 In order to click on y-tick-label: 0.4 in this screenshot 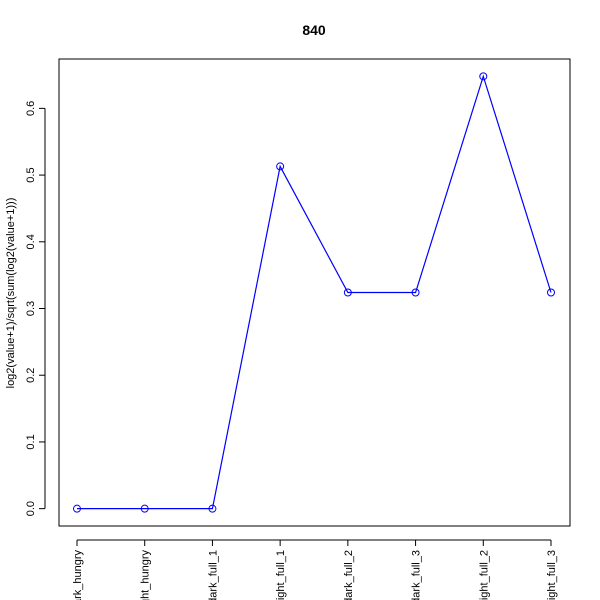, I will do `click(31, 241)`.